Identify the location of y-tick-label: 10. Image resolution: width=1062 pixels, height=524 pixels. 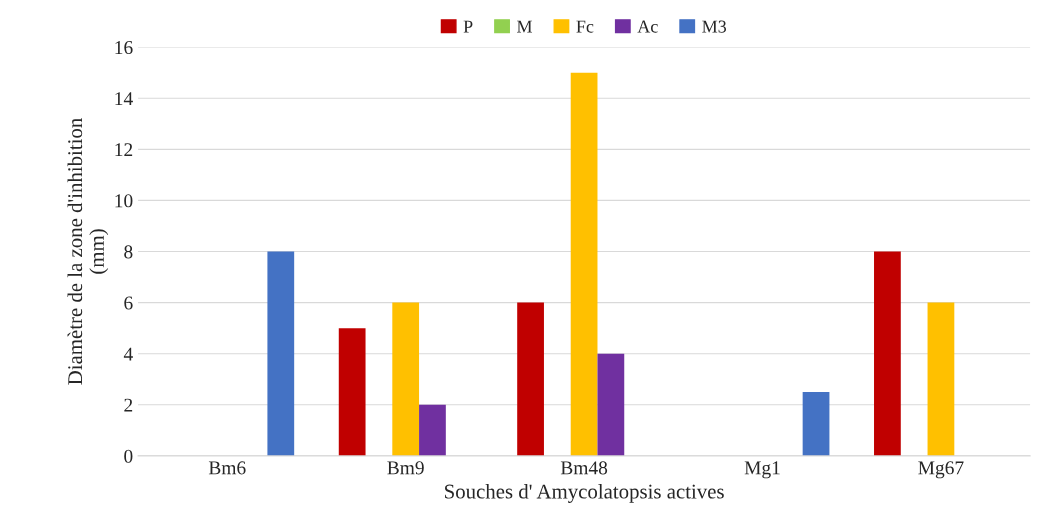
(124, 201).